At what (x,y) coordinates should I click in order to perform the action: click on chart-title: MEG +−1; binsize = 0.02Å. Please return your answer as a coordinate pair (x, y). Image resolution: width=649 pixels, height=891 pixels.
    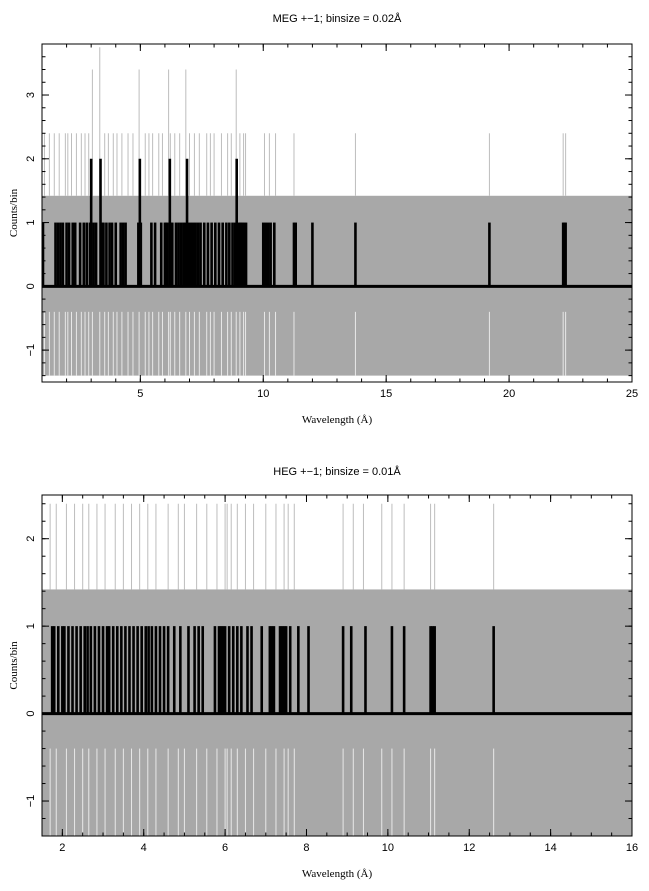
    Looking at the image, I should click on (337, 18).